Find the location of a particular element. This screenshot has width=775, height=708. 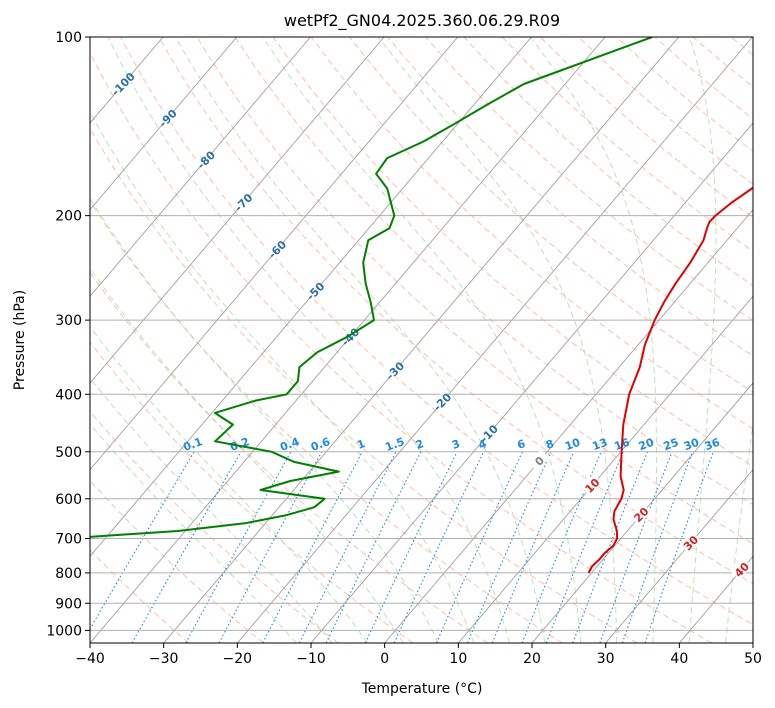

mixing-ratio-label: 0.2 is located at coordinates (239, 444).